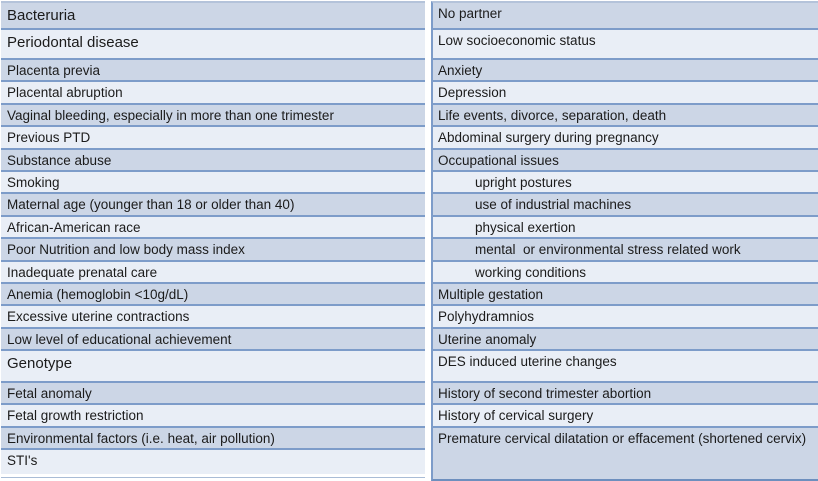 This screenshot has width=818, height=481. I want to click on table-row: Placenta previa, so click(213, 69).